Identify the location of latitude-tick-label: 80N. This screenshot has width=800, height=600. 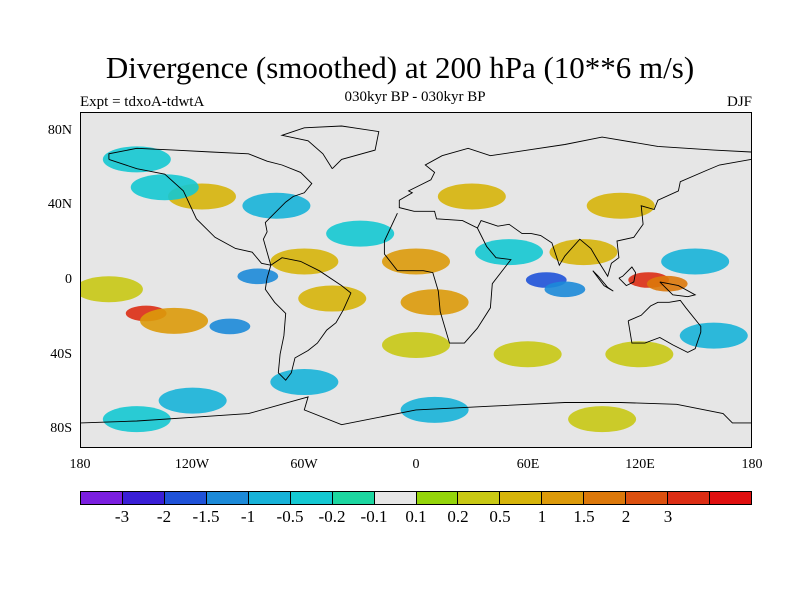
(59, 130).